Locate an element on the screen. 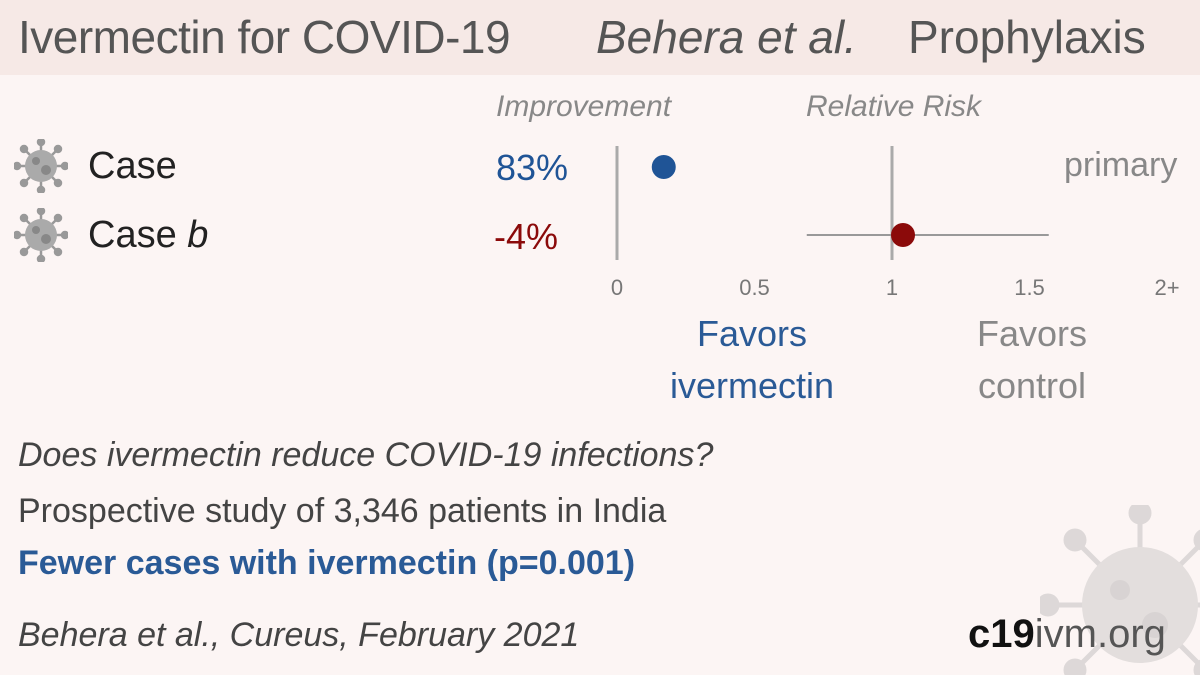 This screenshot has width=1200, height=675. outcome-label-case: Case is located at coordinates (132, 166).